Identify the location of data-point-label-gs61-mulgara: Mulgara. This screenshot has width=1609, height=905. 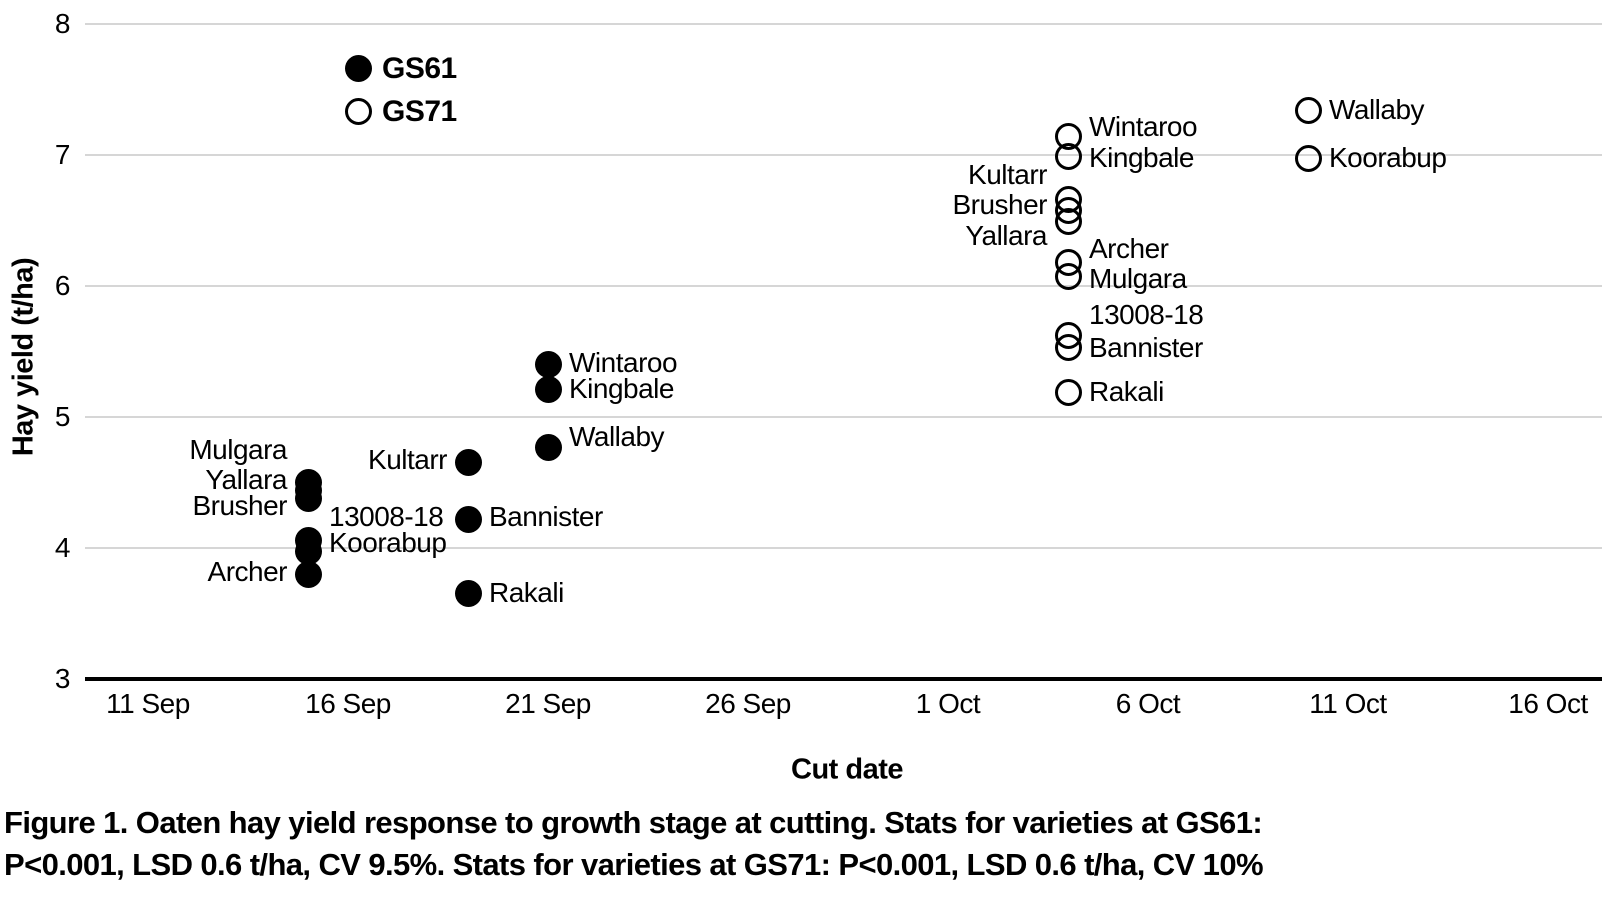
(238, 449).